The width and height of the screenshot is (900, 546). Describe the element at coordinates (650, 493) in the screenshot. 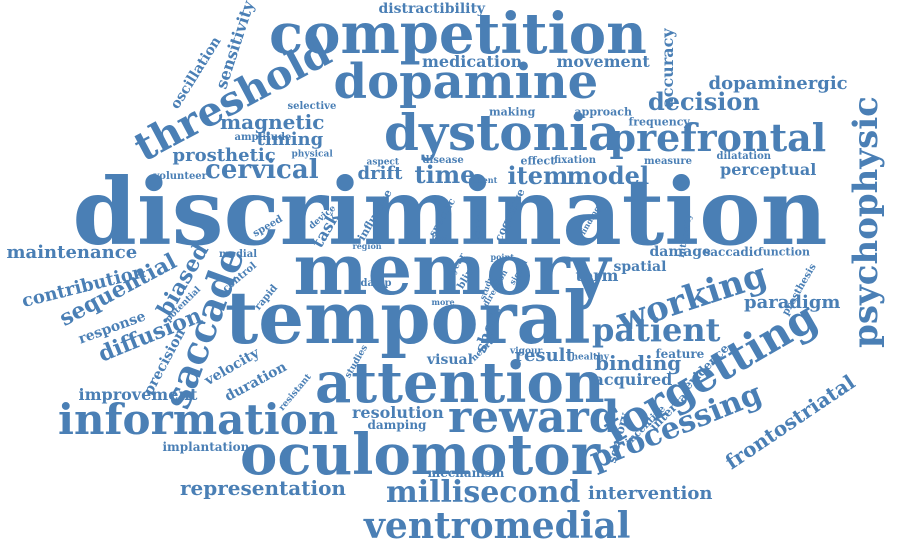

I see `word-intervention: intervention` at that location.